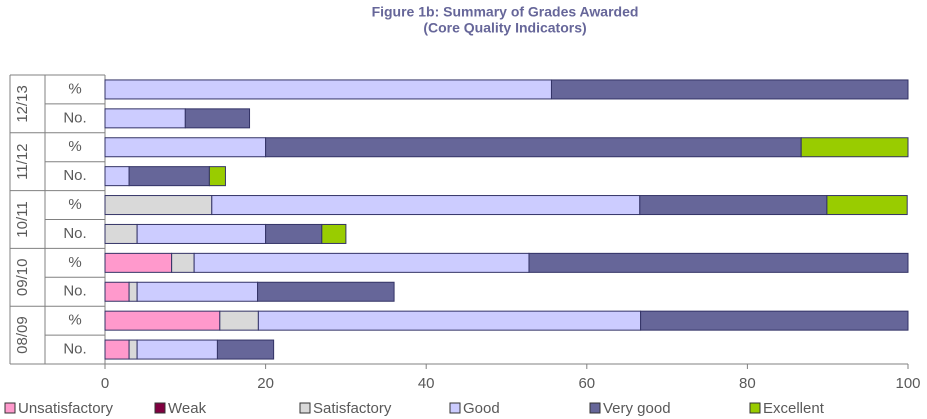 The image size is (927, 419). What do you see at coordinates (22, 335) in the screenshot?
I see `group-label: 08/09` at bounding box center [22, 335].